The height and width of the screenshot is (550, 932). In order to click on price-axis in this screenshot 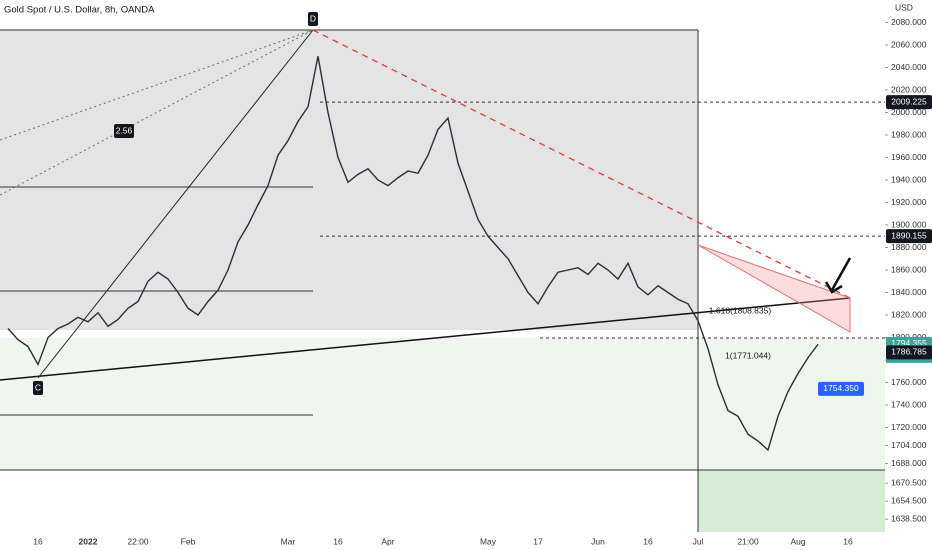, I will do `click(908, 275)`.